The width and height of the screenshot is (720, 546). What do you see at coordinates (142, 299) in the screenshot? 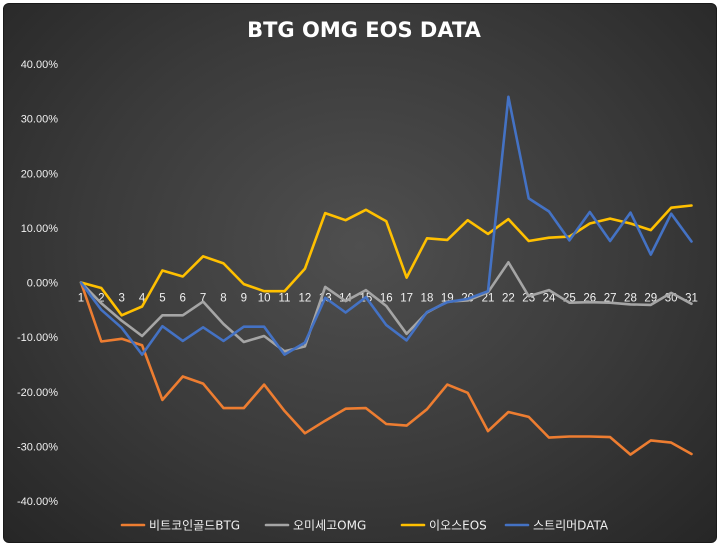
I see `x-tick-label: 4` at bounding box center [142, 299].